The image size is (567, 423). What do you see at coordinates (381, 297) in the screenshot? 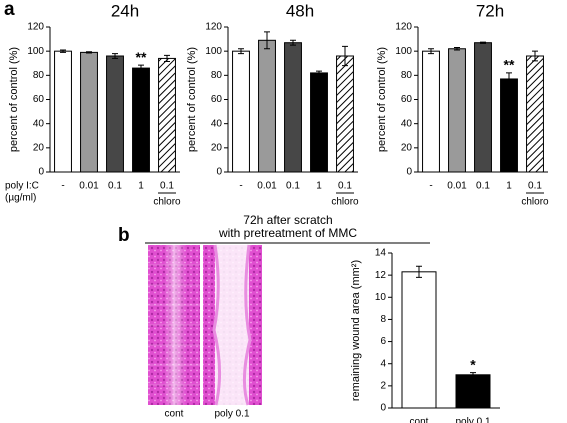
I see `y-tick-label: 10` at bounding box center [381, 297].